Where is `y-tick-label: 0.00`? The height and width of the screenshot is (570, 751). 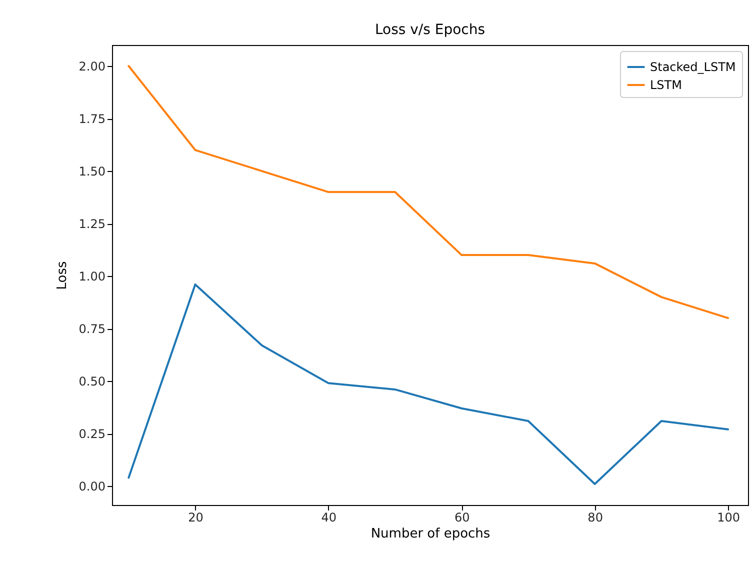 y-tick-label: 0.00 is located at coordinates (92, 487).